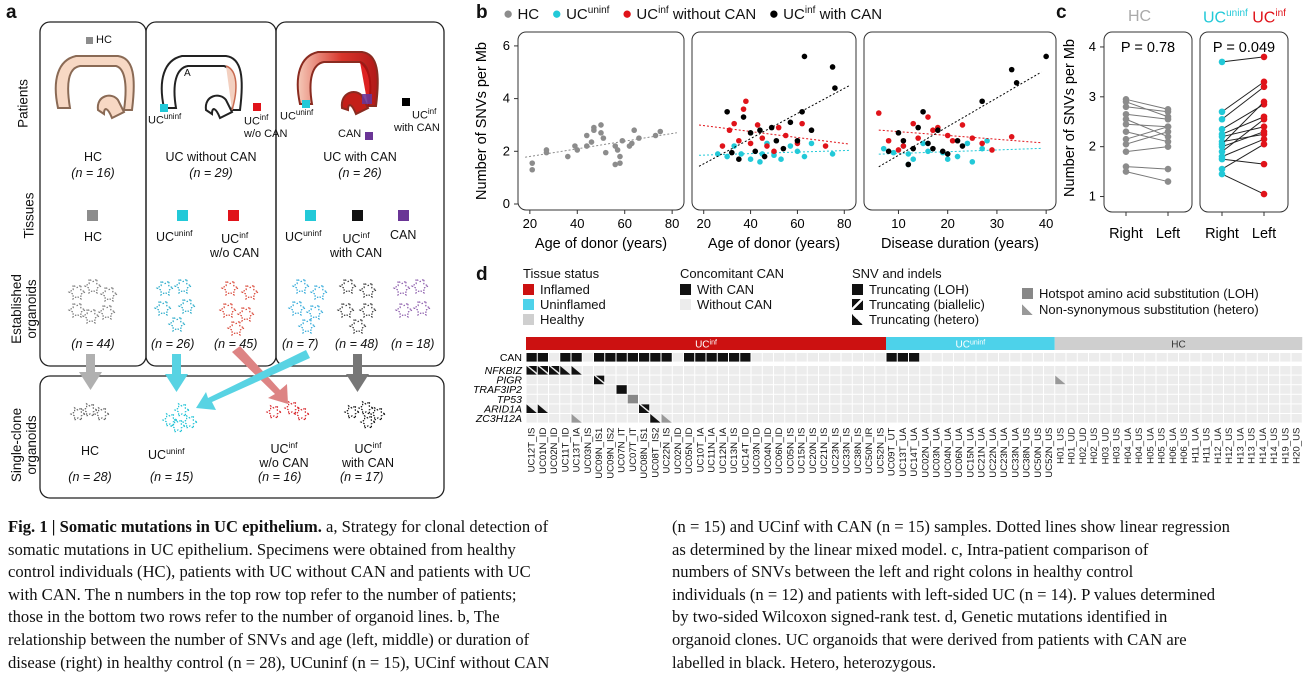 The image size is (1316, 699). What do you see at coordinates (1027, 453) in the screenshot?
I see `sample-label: UC38N_US` at bounding box center [1027, 453].